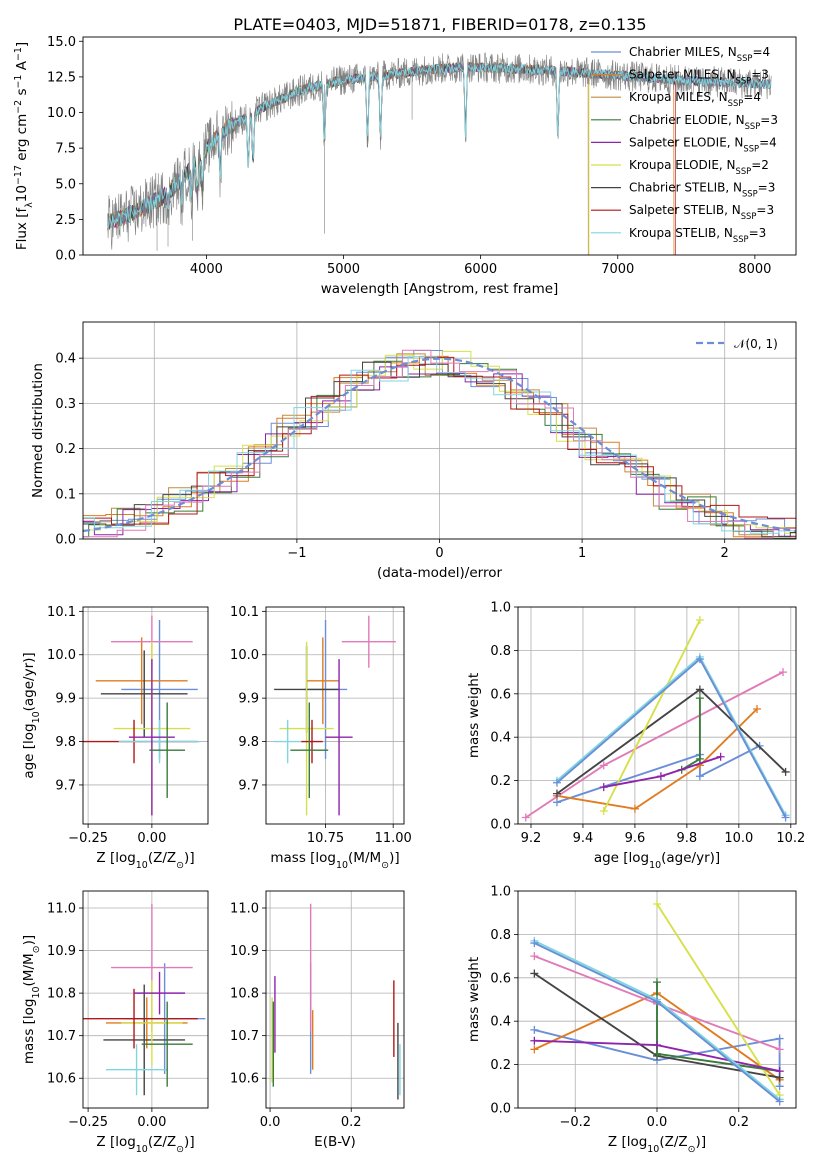 The image size is (819, 1170). Describe the element at coordinates (335, 999) in the screenshot. I see `mass_vs_ebv-frame` at that location.